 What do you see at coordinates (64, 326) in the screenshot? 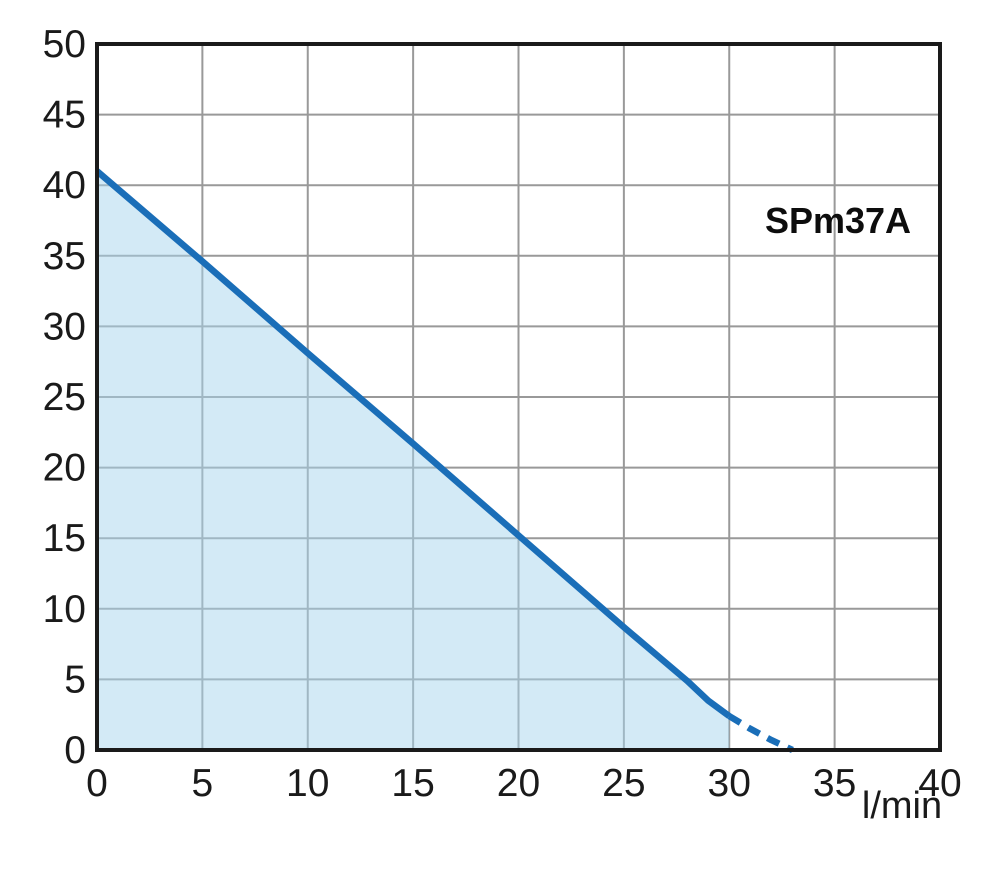
I see `y-tick-label: 30` at bounding box center [64, 326].